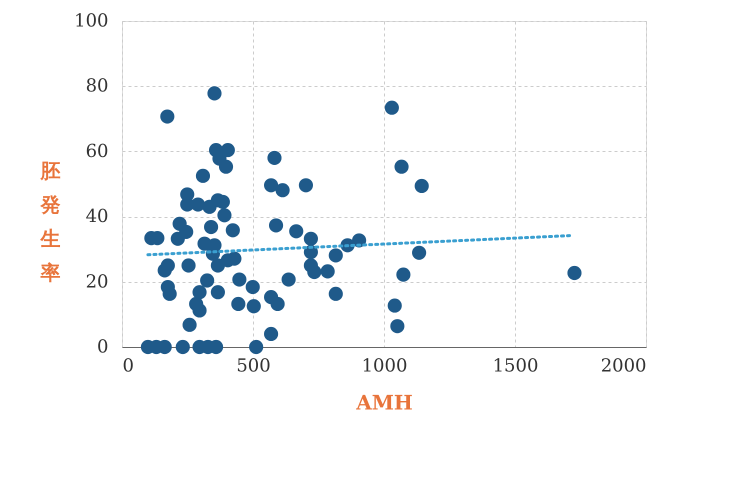 The width and height of the screenshot is (746, 492). Describe the element at coordinates (97, 217) in the screenshot. I see `y-tick-label: 40` at that location.